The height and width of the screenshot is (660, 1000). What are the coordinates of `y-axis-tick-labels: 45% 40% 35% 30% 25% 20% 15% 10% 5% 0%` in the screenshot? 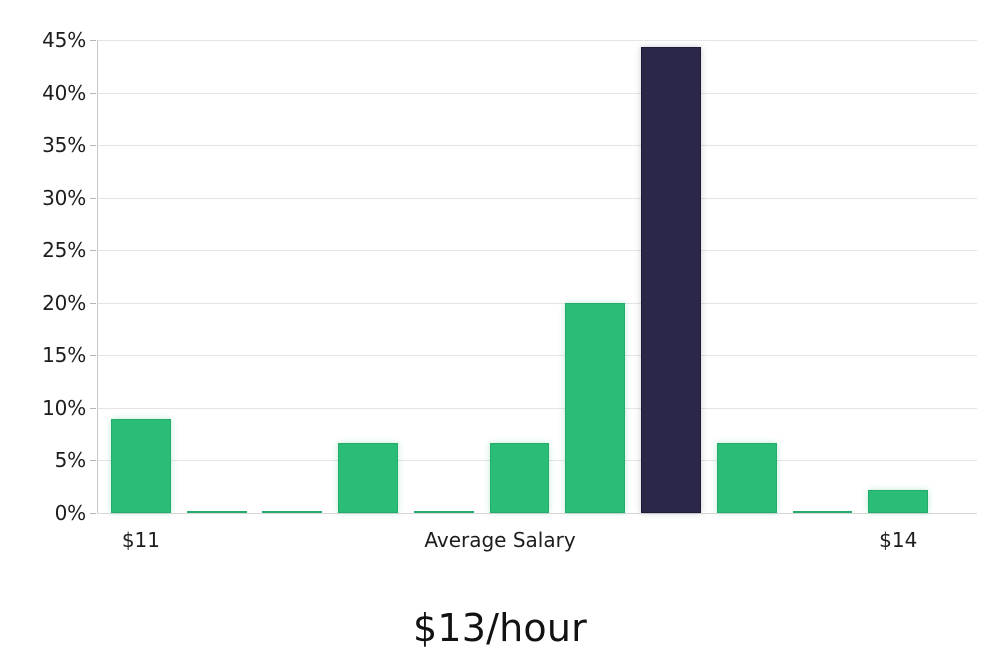 It's located at (43, 330).